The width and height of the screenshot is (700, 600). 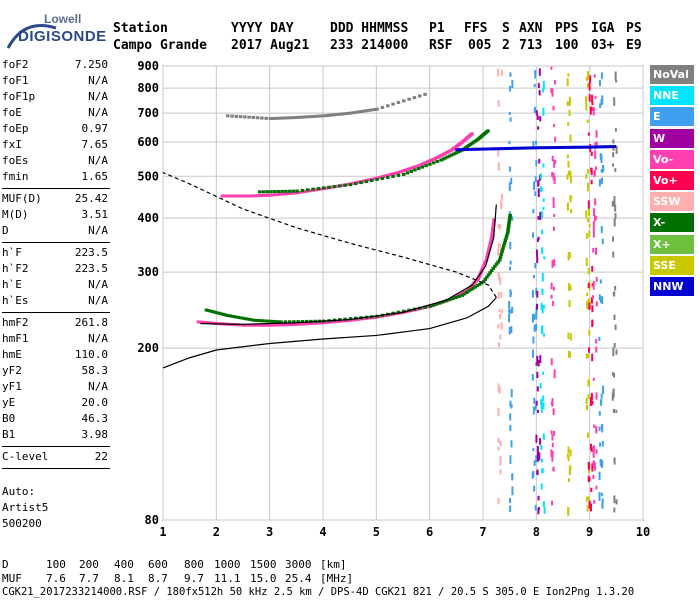 I want to click on digisonde-logo: Lowell DIGISONDE, so click(x=55, y=32).